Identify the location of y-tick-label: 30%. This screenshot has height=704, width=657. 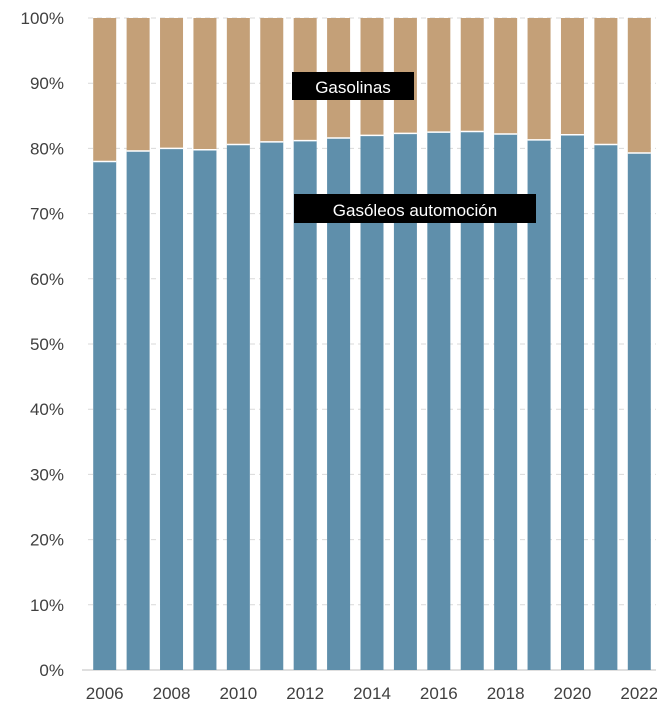
(47, 474).